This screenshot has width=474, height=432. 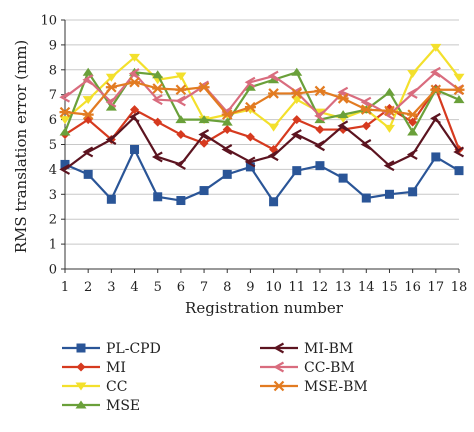 What do you see at coordinates (53, 170) in the screenshot?
I see `y-tick-label: 4` at bounding box center [53, 170].